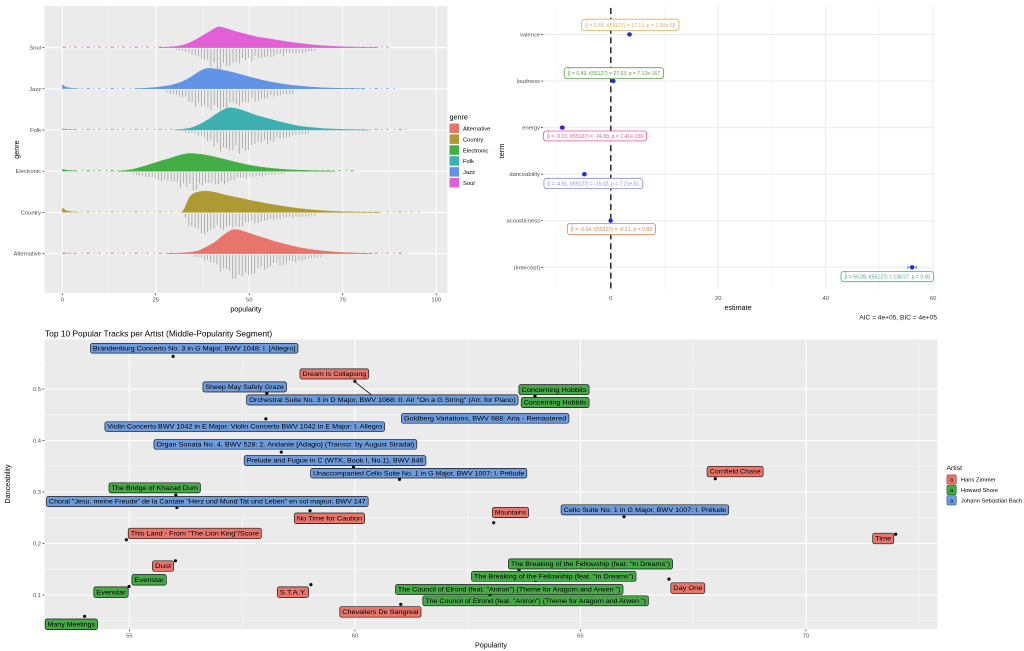 The height and width of the screenshot is (651, 1024). What do you see at coordinates (688, 588) in the screenshot?
I see `svg-text: Day One` at bounding box center [688, 588].